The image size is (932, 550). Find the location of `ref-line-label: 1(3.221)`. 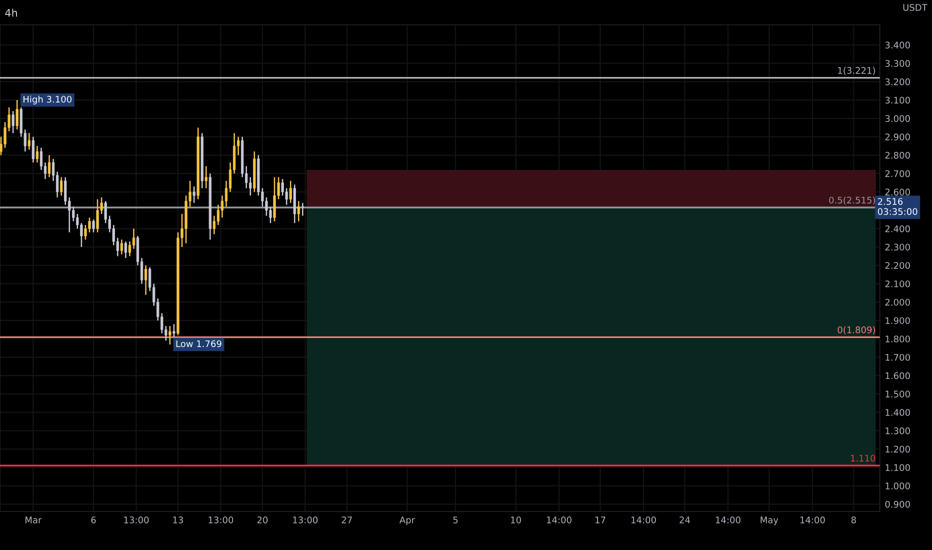

ref-line-label: 1(3.221) is located at coordinates (857, 70).